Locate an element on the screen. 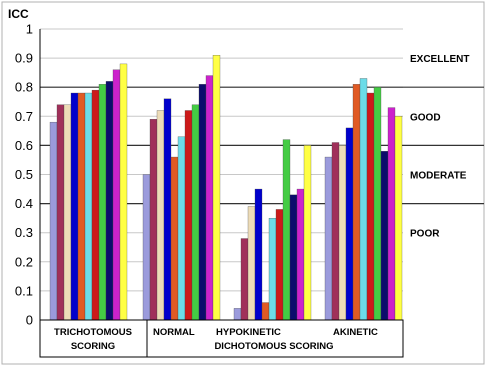 The height and width of the screenshot is (368, 487). y-tick-labels: 0 0.1 0.2 0.3 0.4 0.5 0.6 0.7 0.8 0.9 1 is located at coordinates (24, 175).